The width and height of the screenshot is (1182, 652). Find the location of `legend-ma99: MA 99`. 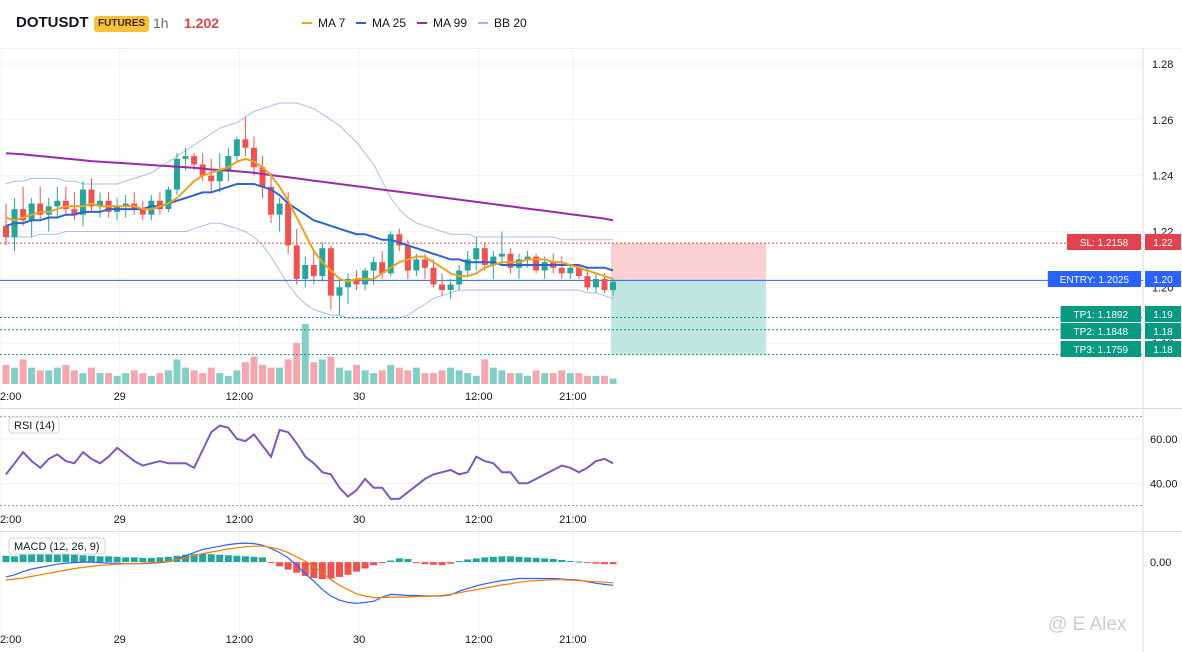

legend-ma99: MA 99 is located at coordinates (442, 23).